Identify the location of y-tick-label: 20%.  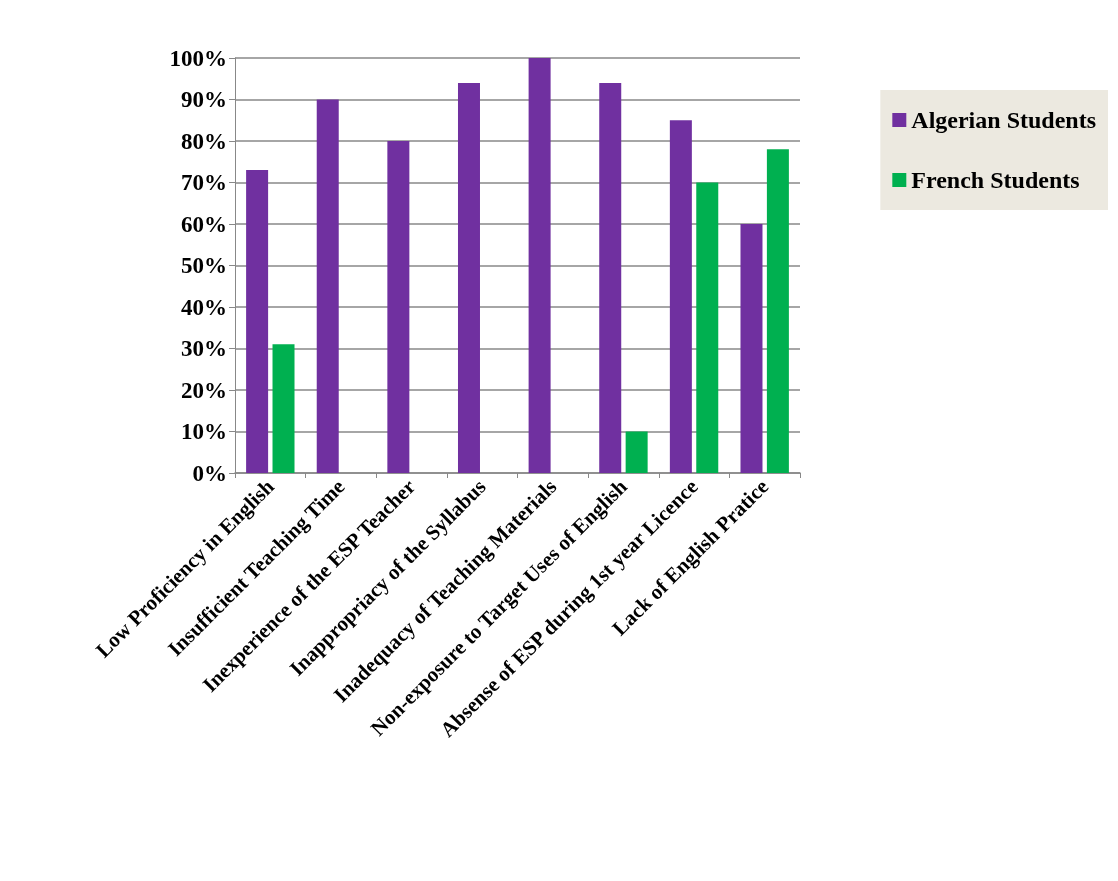
(204, 390).